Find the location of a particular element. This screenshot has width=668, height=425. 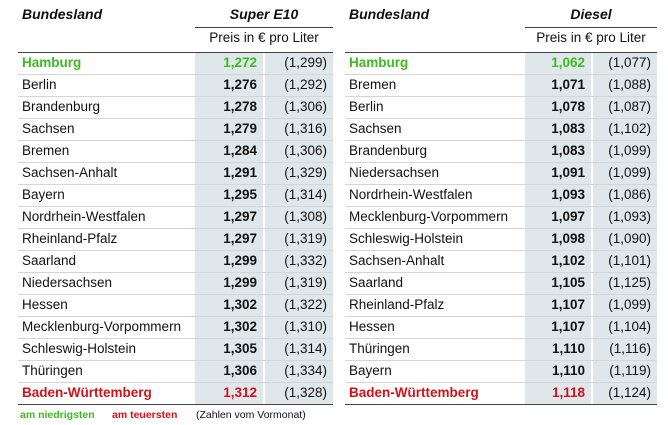

previous-price: (1,093) is located at coordinates (629, 216).